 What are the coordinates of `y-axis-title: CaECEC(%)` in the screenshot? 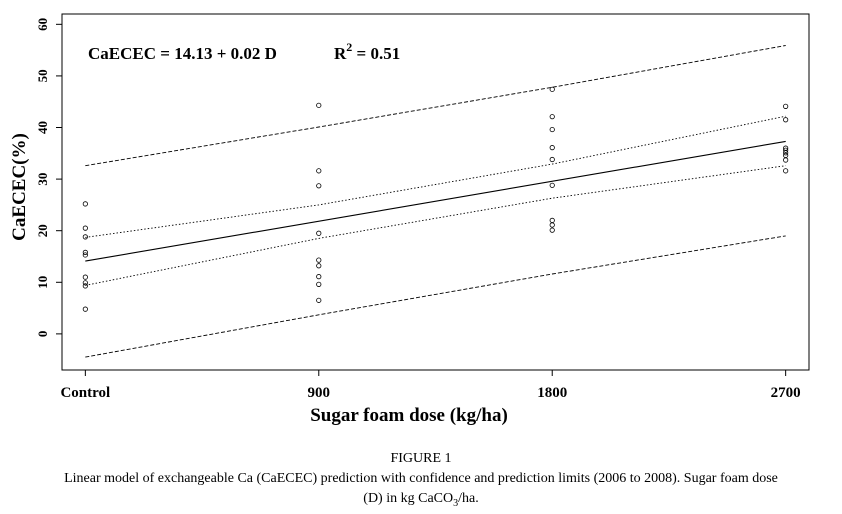 It's located at (19, 187).